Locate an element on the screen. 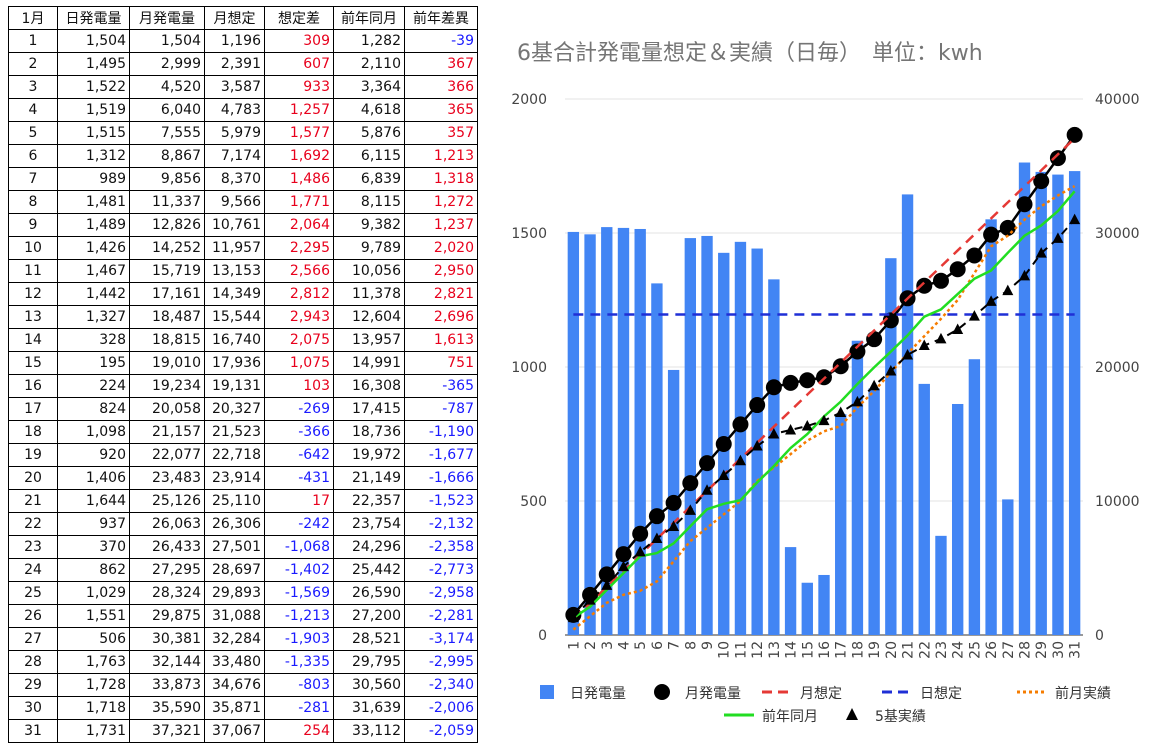 The image size is (1171, 753). cell-monthly-estimate: 7,174 is located at coordinates (234, 156).